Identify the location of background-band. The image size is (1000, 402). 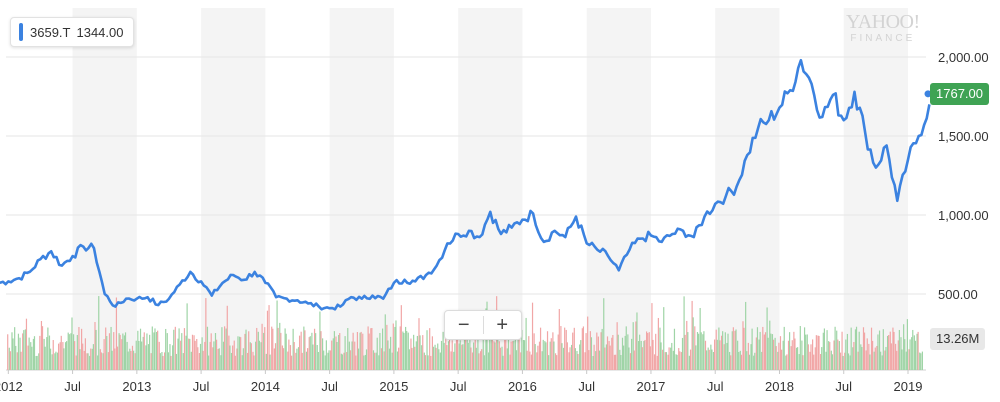
(104, 189).